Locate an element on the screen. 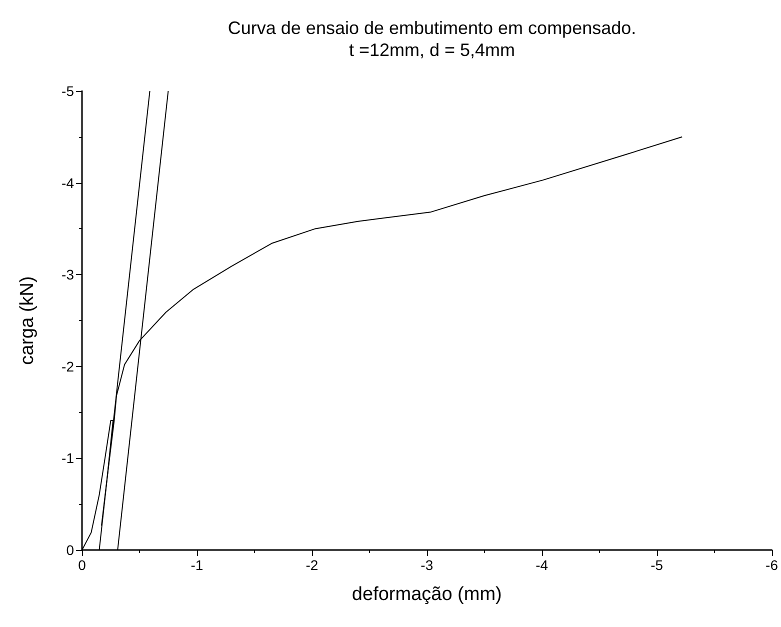  y-tick-label: -5 is located at coordinates (68, 91).